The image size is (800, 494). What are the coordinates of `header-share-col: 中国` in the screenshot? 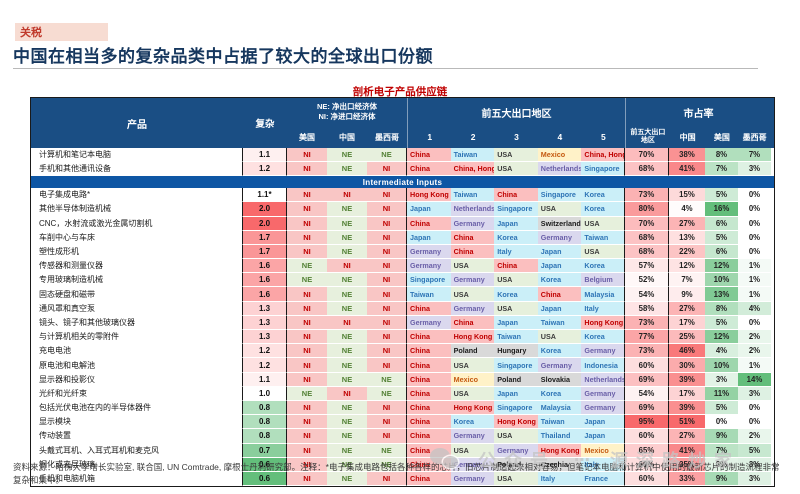 It's located at (687, 137).